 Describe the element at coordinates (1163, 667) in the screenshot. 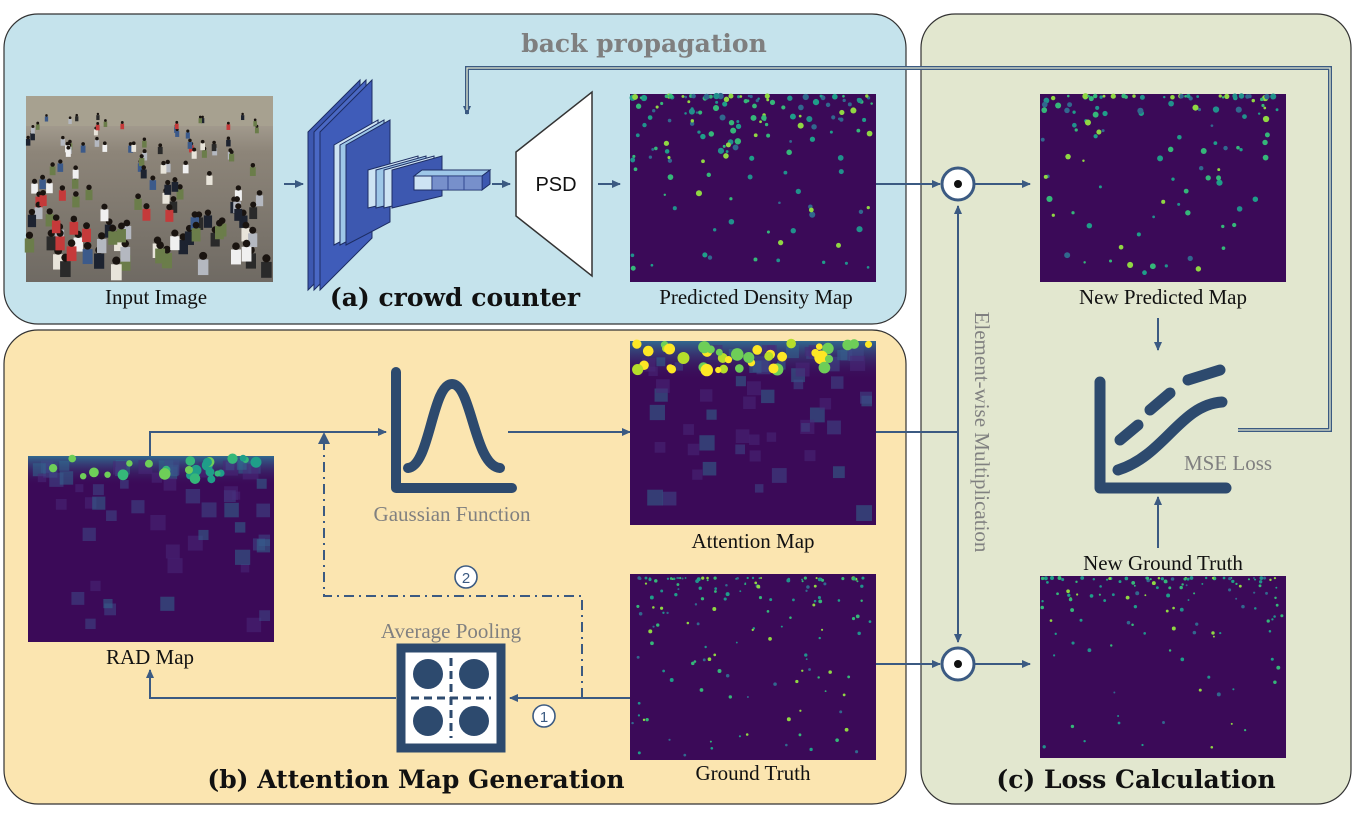

I see `new-ground-truth-map` at that location.